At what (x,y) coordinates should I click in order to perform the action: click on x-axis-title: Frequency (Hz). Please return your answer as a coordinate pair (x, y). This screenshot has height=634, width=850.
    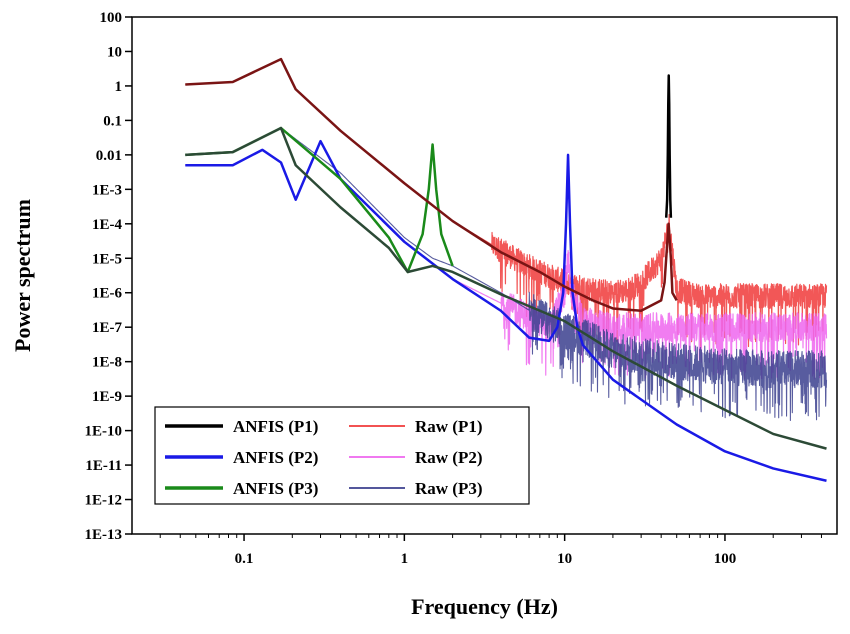
    Looking at the image, I should click on (484, 606).